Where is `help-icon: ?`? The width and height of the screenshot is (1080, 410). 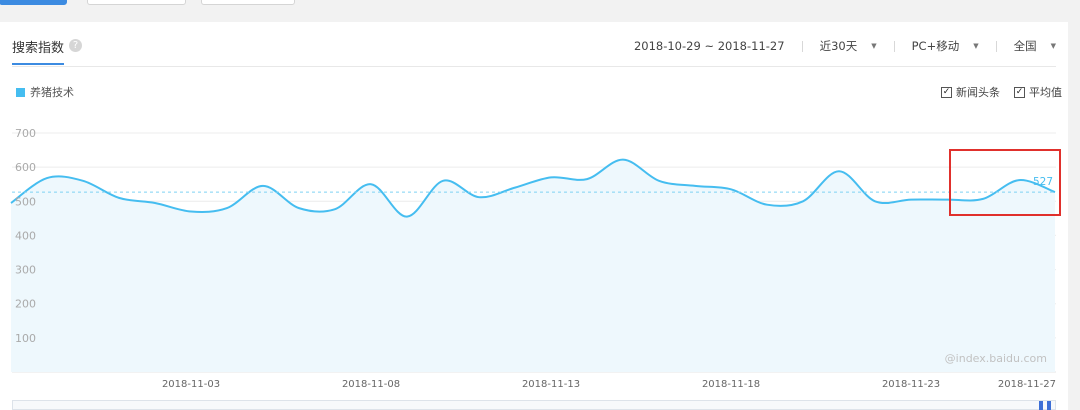
help-icon: ? is located at coordinates (75, 45).